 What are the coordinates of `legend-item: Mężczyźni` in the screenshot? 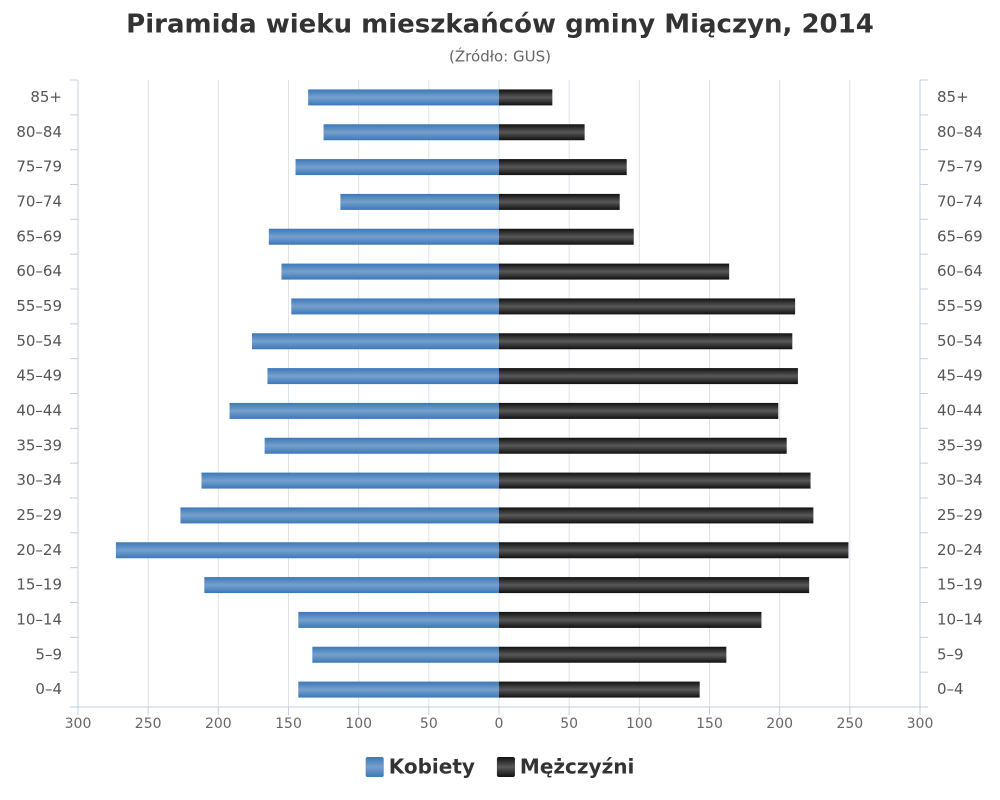 It's located at (565, 767).